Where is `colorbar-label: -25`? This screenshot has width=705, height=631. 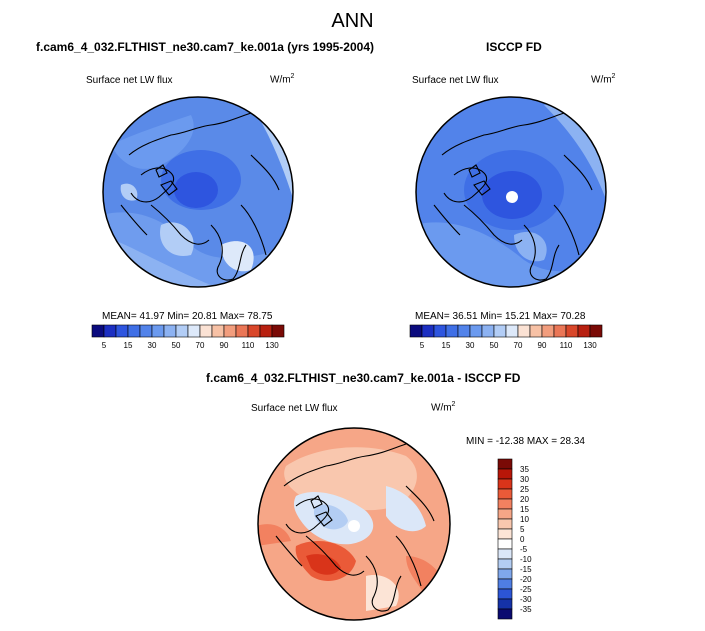 colorbar-label: -25 is located at coordinates (526, 589).